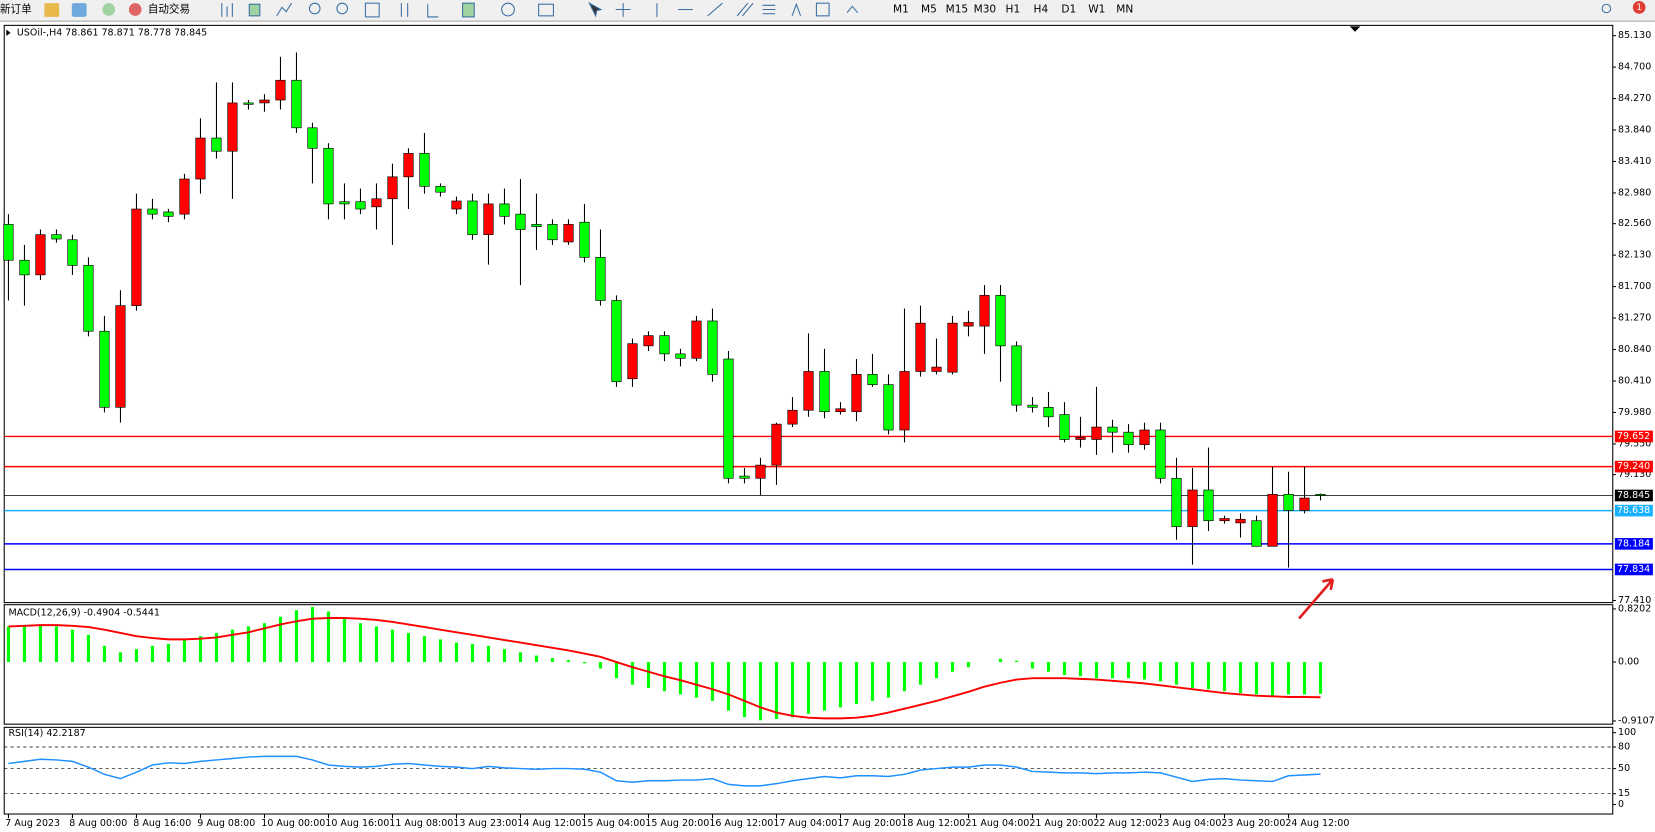 The height and width of the screenshot is (832, 1655). Describe the element at coordinates (997, 823) in the screenshot. I see `x-tick-label: 21 Aug 04:00` at that location.